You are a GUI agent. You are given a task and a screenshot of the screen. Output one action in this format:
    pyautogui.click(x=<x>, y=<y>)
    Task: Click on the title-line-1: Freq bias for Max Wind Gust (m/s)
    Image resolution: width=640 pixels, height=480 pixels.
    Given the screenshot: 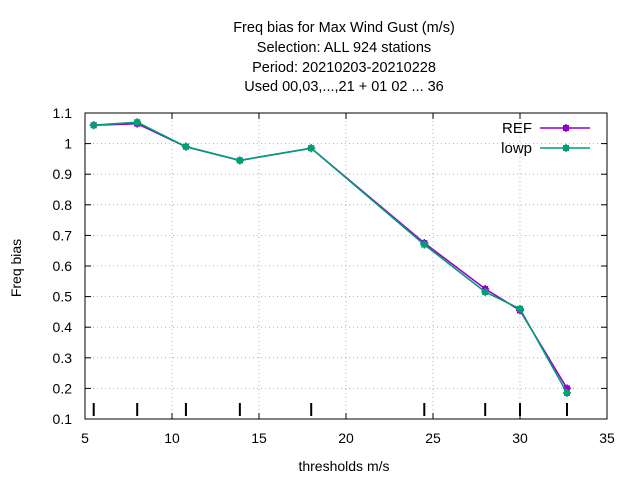 What is the action you would take?
    pyautogui.click(x=344, y=28)
    